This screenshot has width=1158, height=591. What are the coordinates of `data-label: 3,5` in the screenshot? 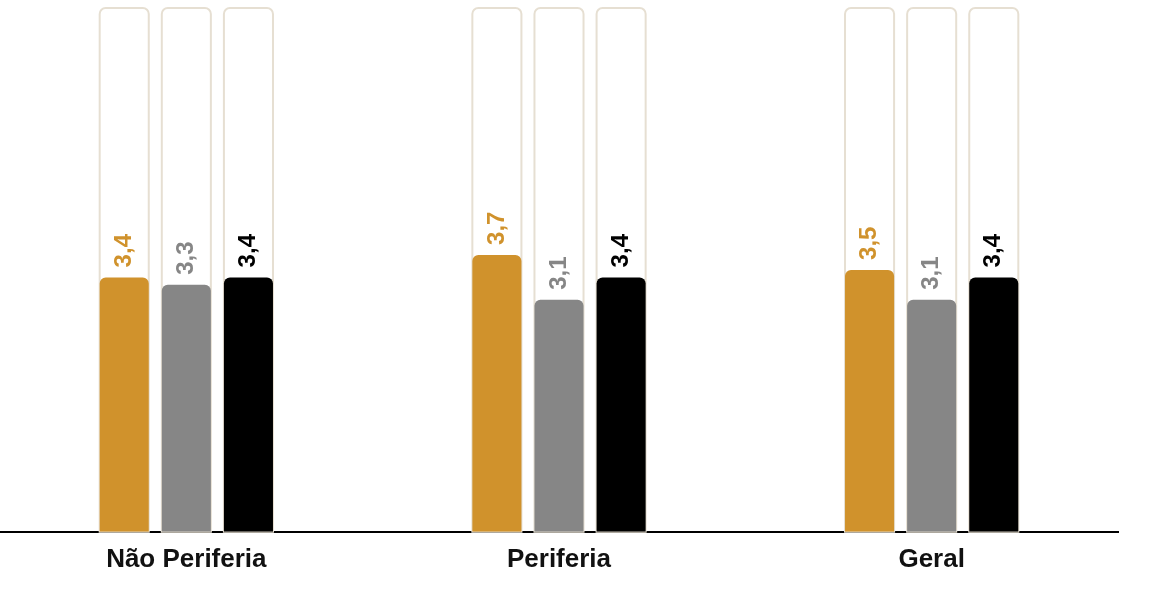 It's located at (868, 243).